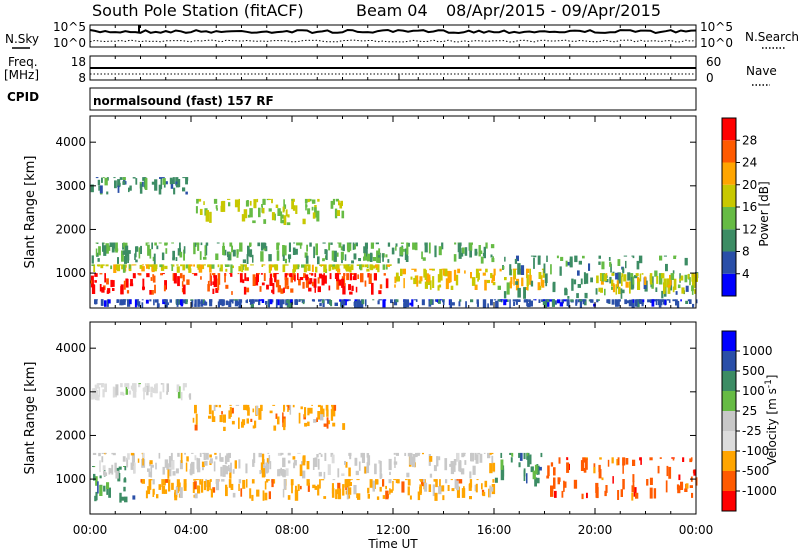 This screenshot has height=554, width=800. Describe the element at coordinates (749, 163) in the screenshot. I see `colorbar-tick-label: 24` at that location.